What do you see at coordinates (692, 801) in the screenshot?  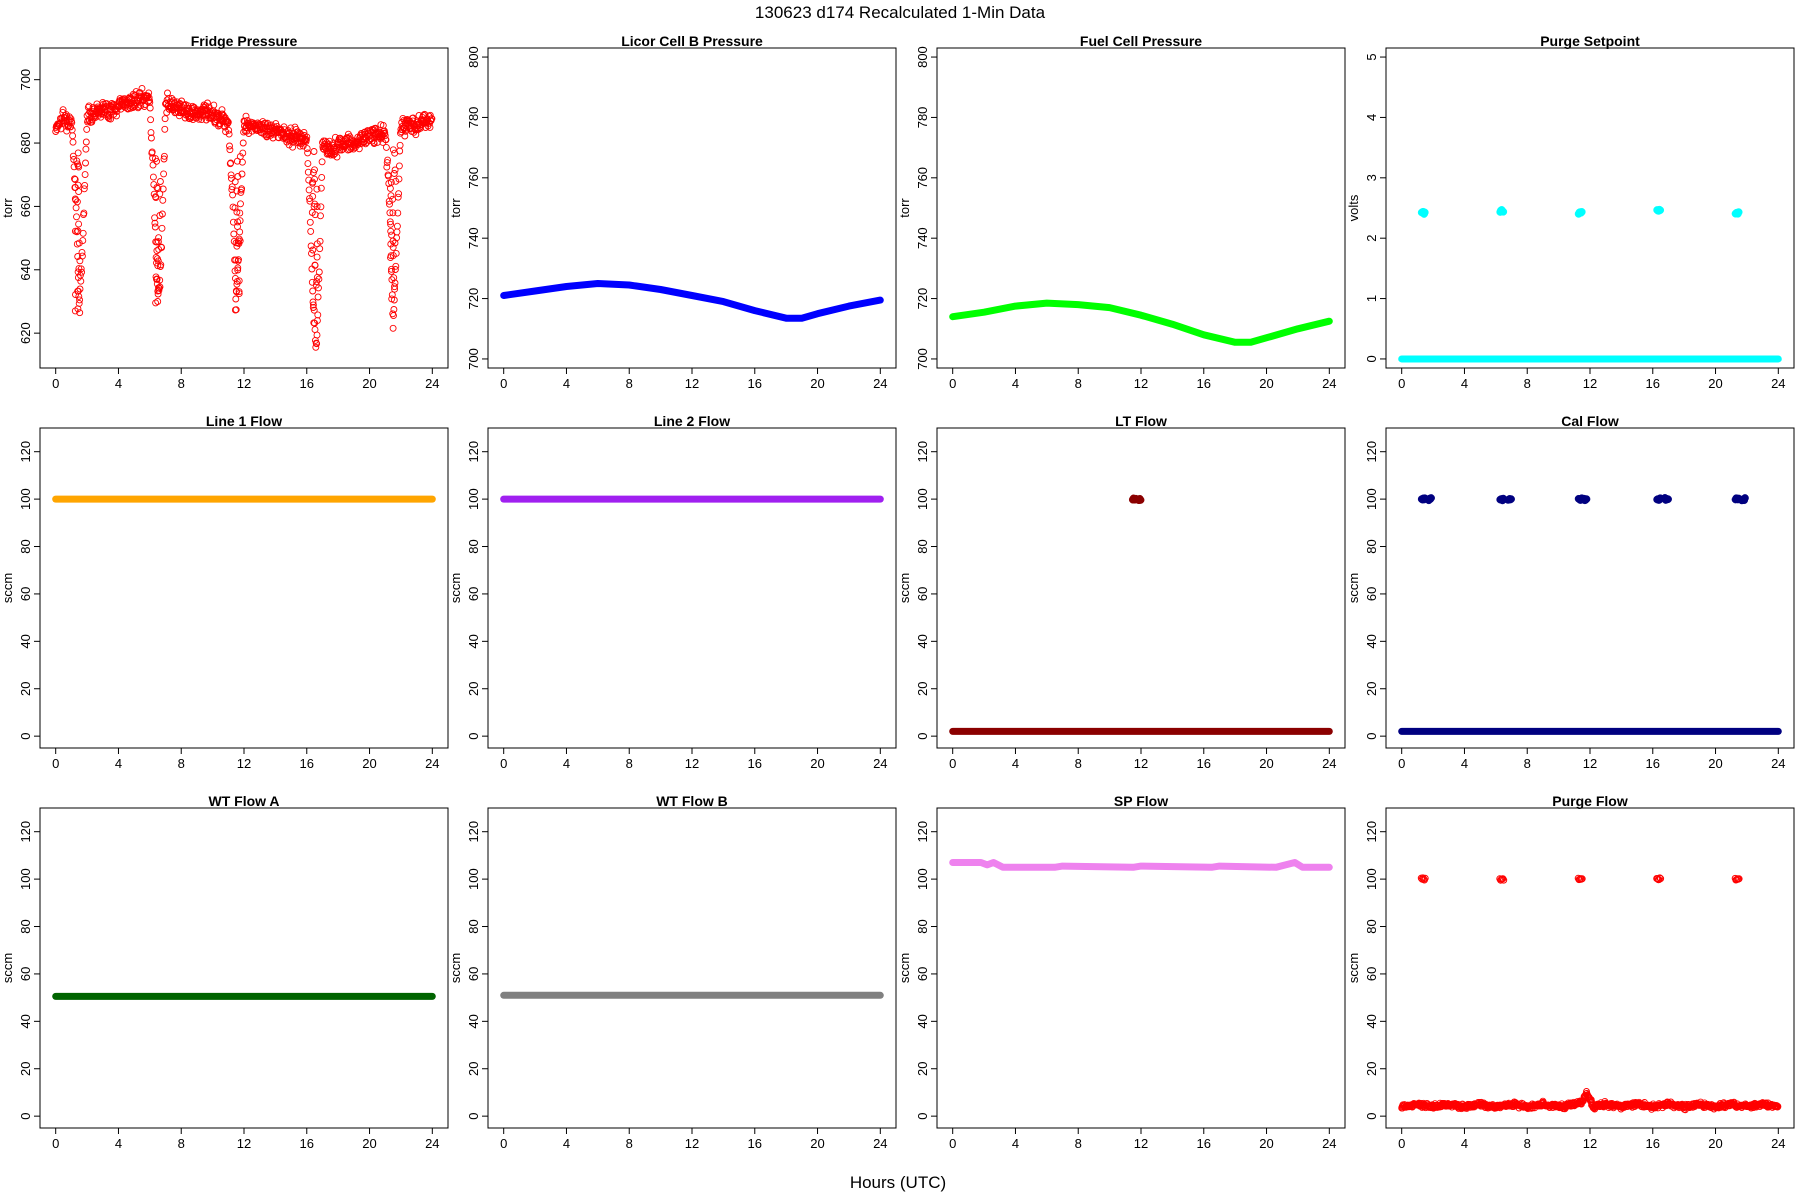 I see `panel-title: WT Flow B` at bounding box center [692, 801].